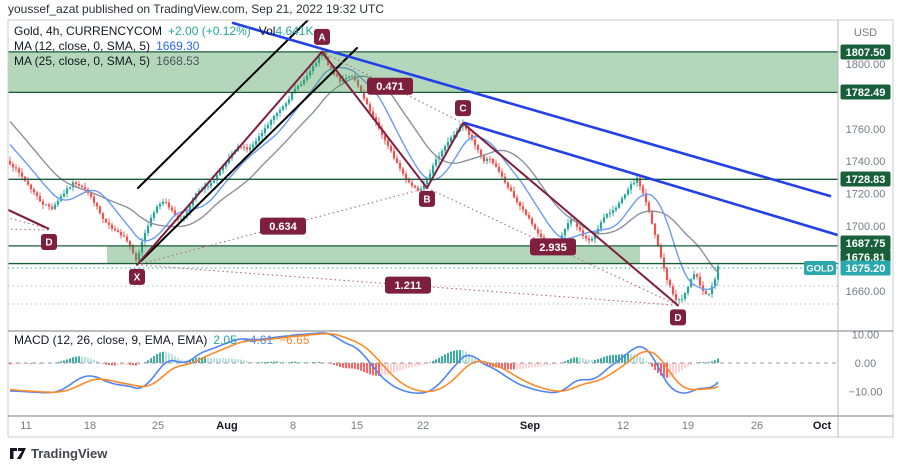 The image size is (900, 470). I want to click on pattern-ratio-badge-text: 1.211, so click(408, 286).